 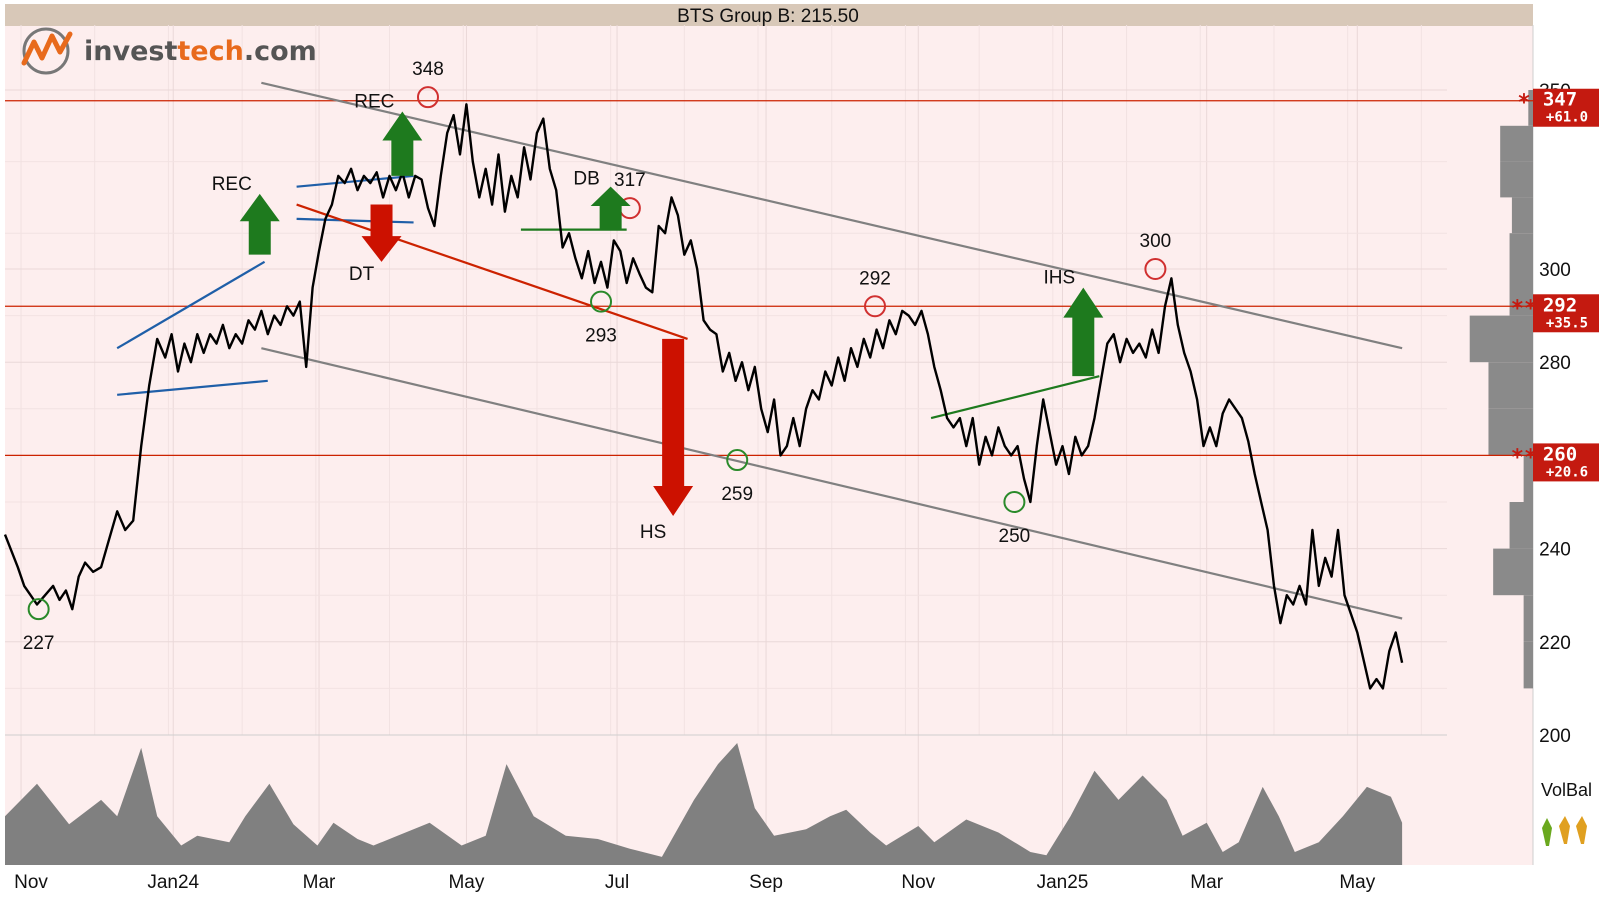 What do you see at coordinates (653, 532) in the screenshot?
I see `signal-label-hs-4: HS` at bounding box center [653, 532].